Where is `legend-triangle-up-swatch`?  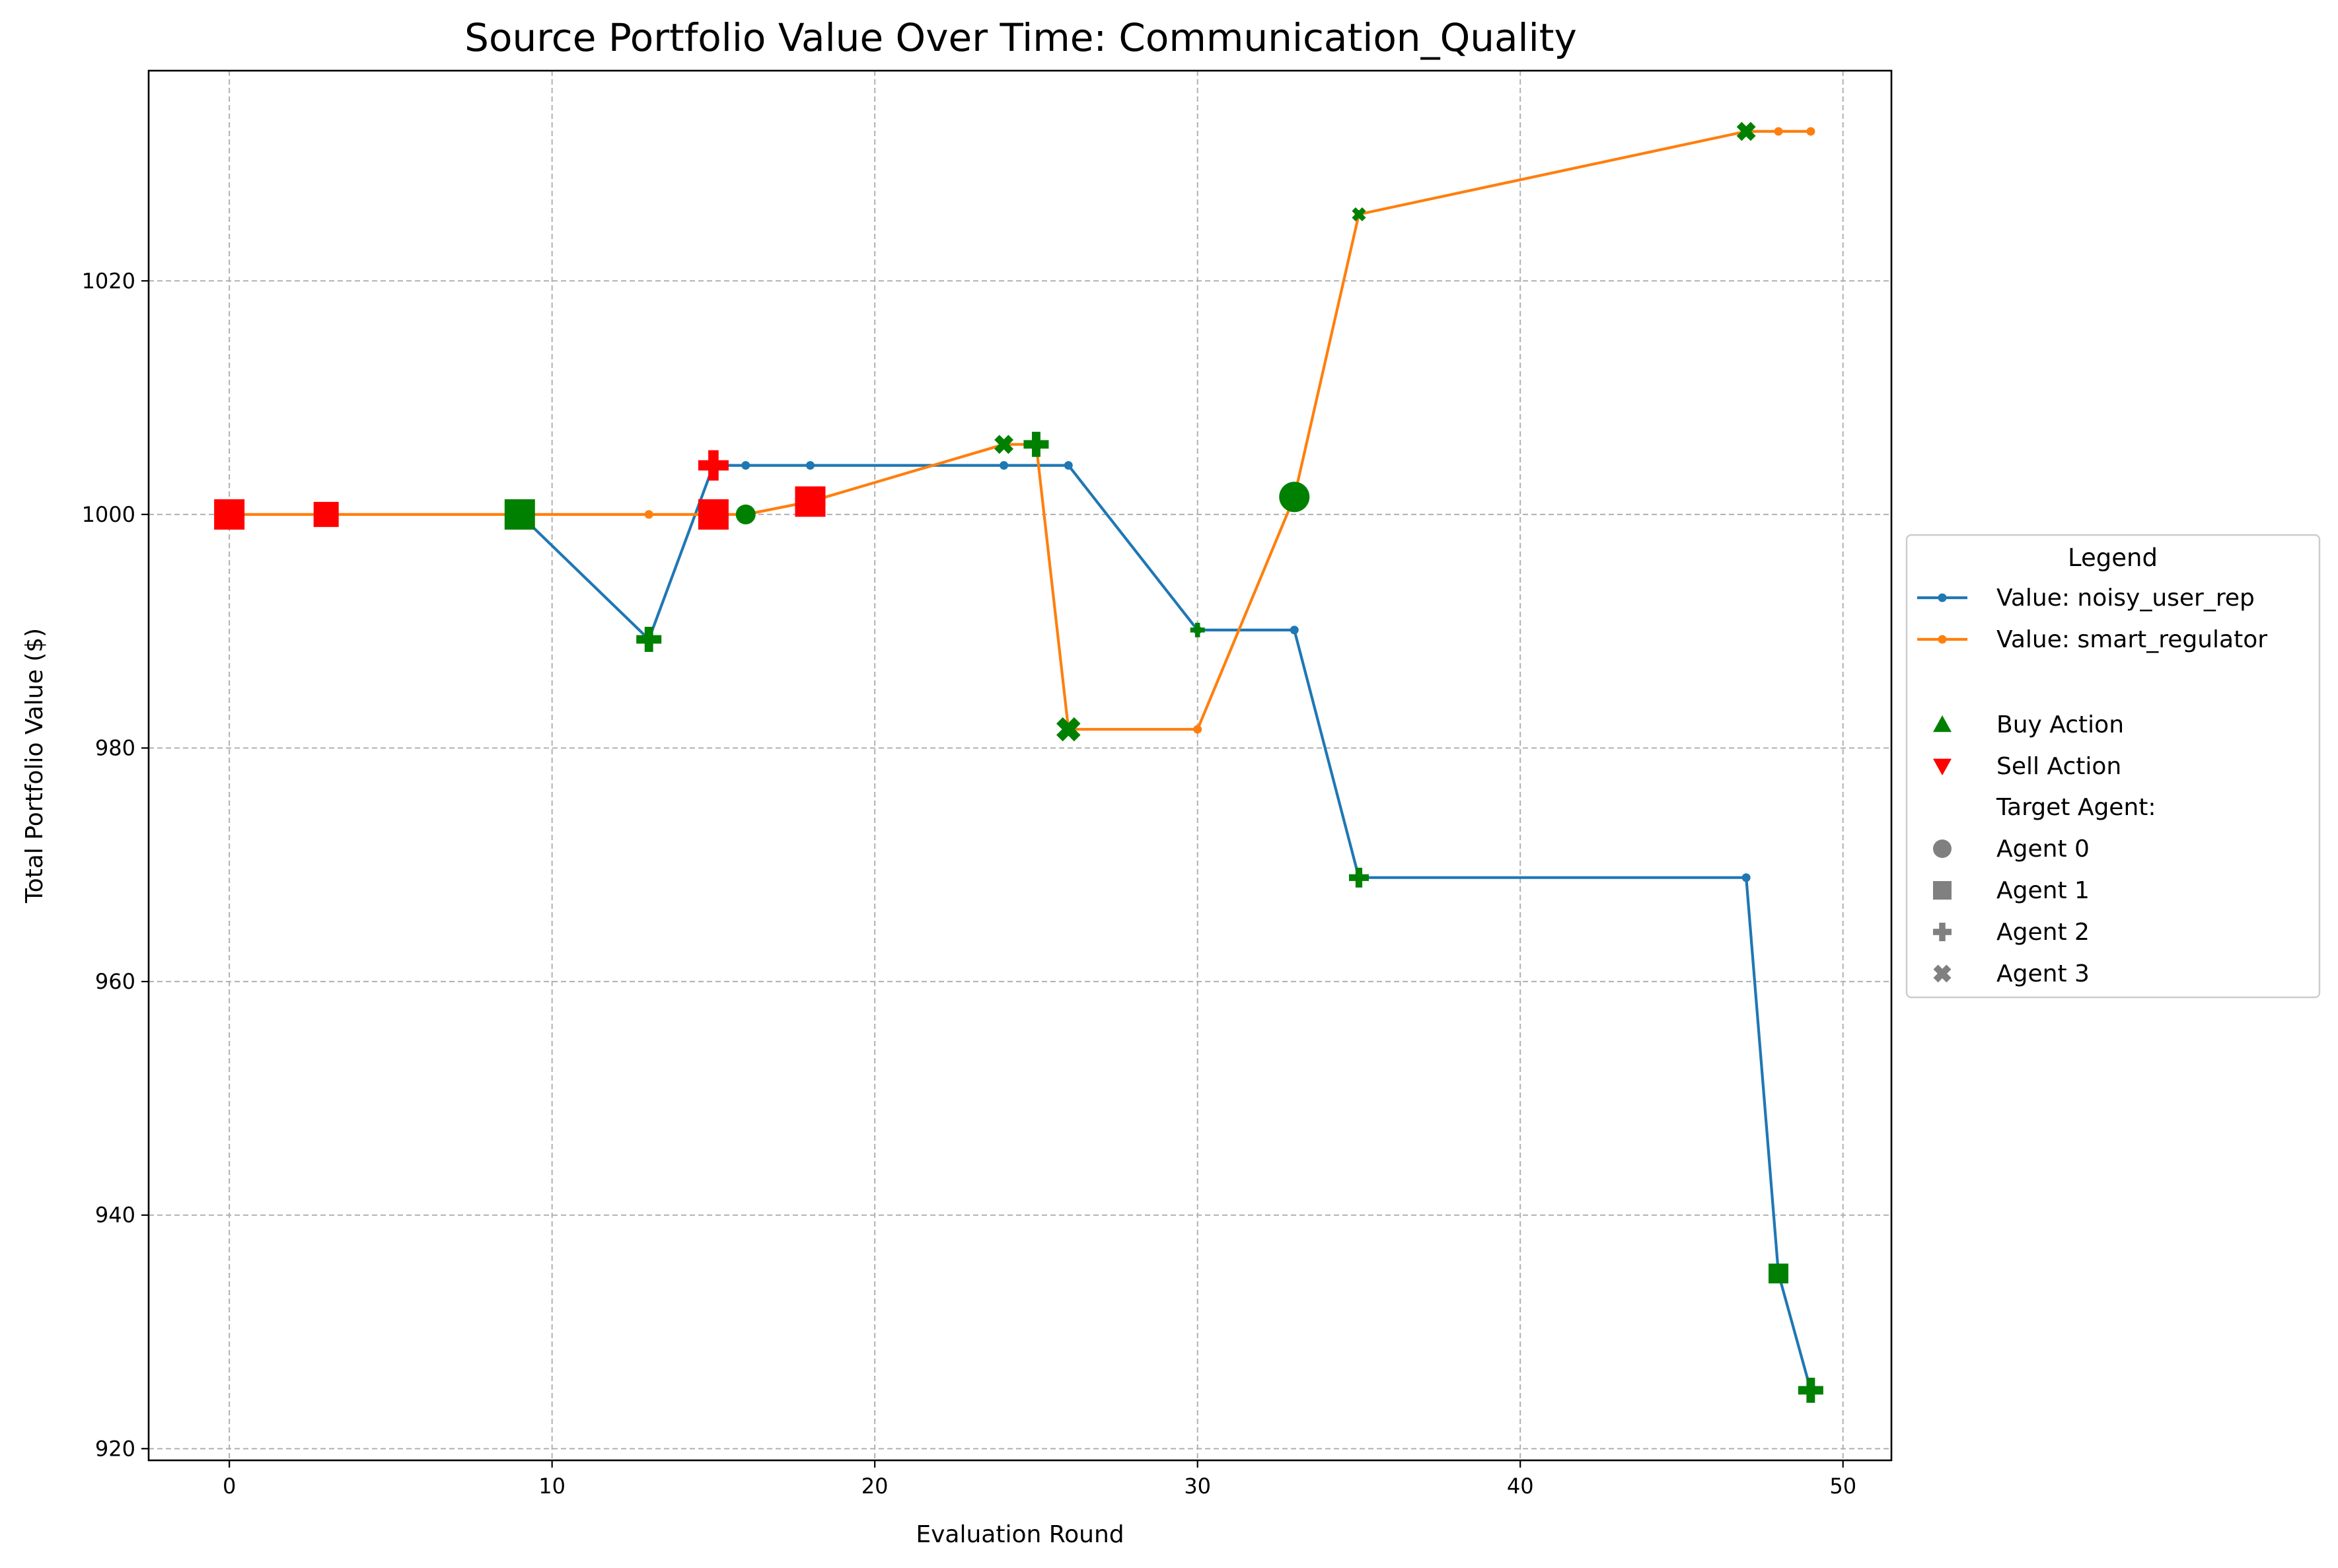 legend-triangle-up-swatch is located at coordinates (1942, 723).